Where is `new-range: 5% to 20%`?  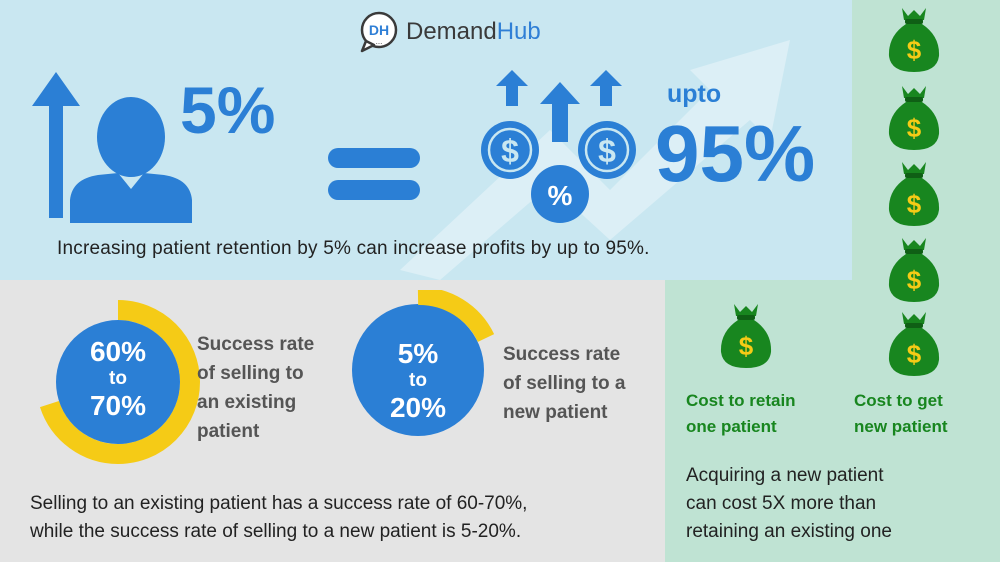
new-range: 5% to 20% is located at coordinates (418, 381).